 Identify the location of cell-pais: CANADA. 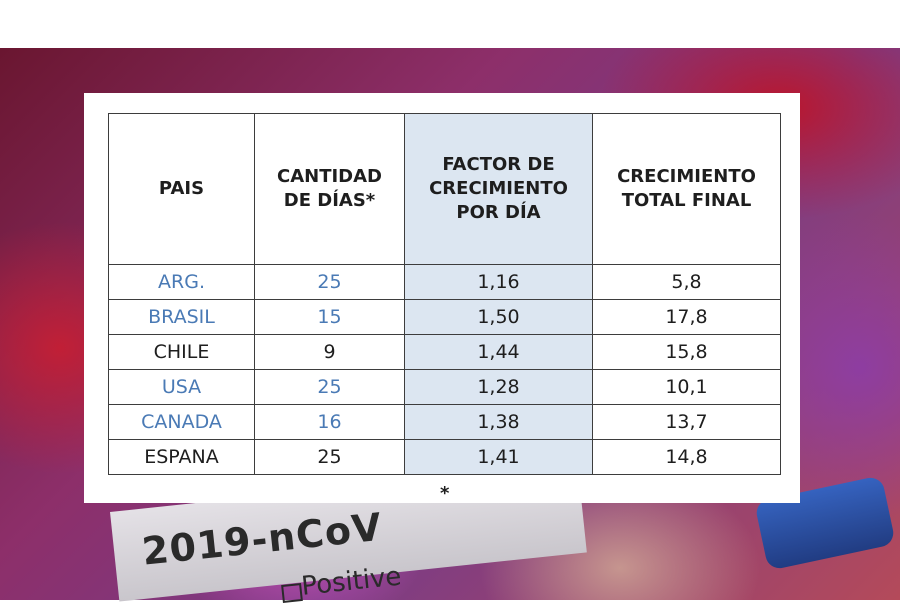
(181, 422).